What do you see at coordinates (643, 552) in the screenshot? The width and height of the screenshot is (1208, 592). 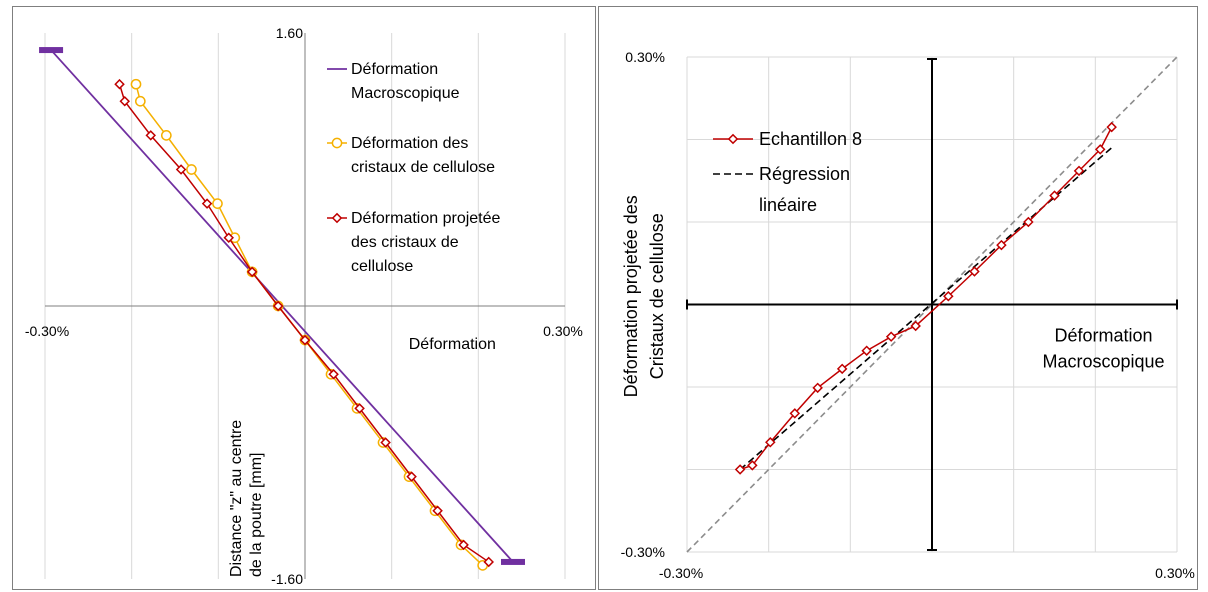 I see `y-tick-label: -0.30%` at bounding box center [643, 552].